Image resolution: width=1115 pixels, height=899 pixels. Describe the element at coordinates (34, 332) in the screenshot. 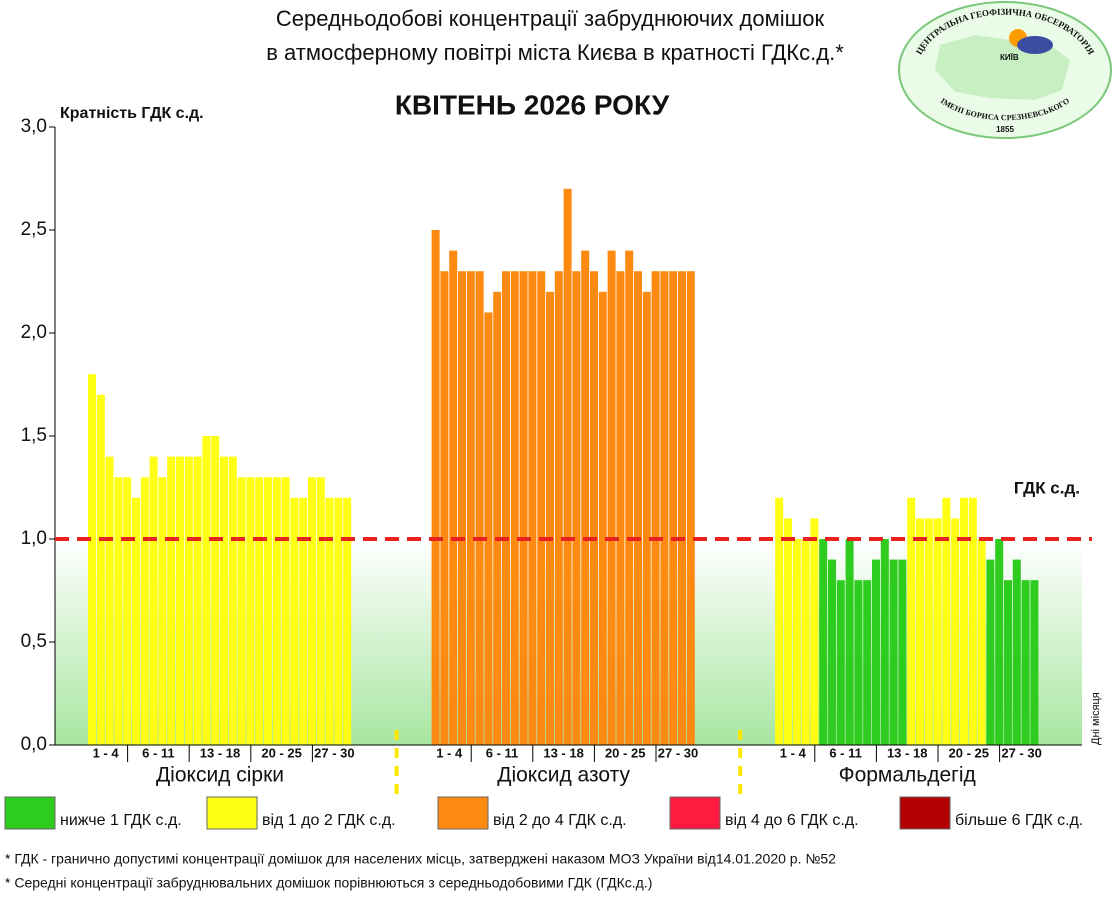

I see `y-tick-label: 2,0` at that location.